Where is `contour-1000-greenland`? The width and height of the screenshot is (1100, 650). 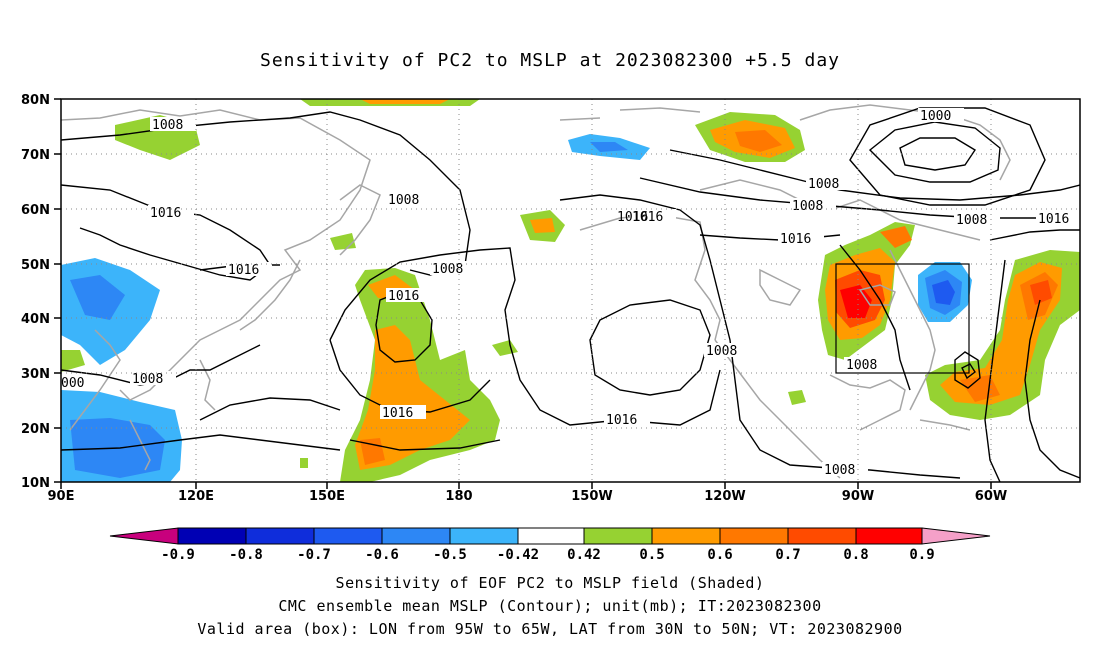 contour-1000-greenland is located at coordinates (934, 152).